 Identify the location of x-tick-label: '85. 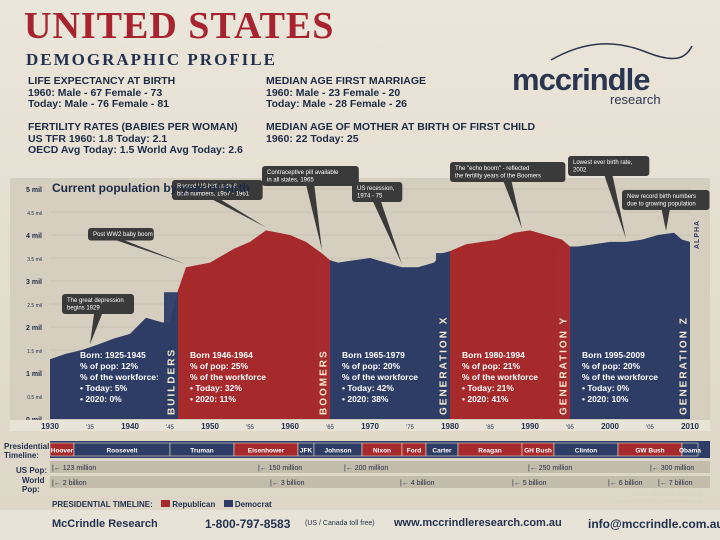
(490, 428).